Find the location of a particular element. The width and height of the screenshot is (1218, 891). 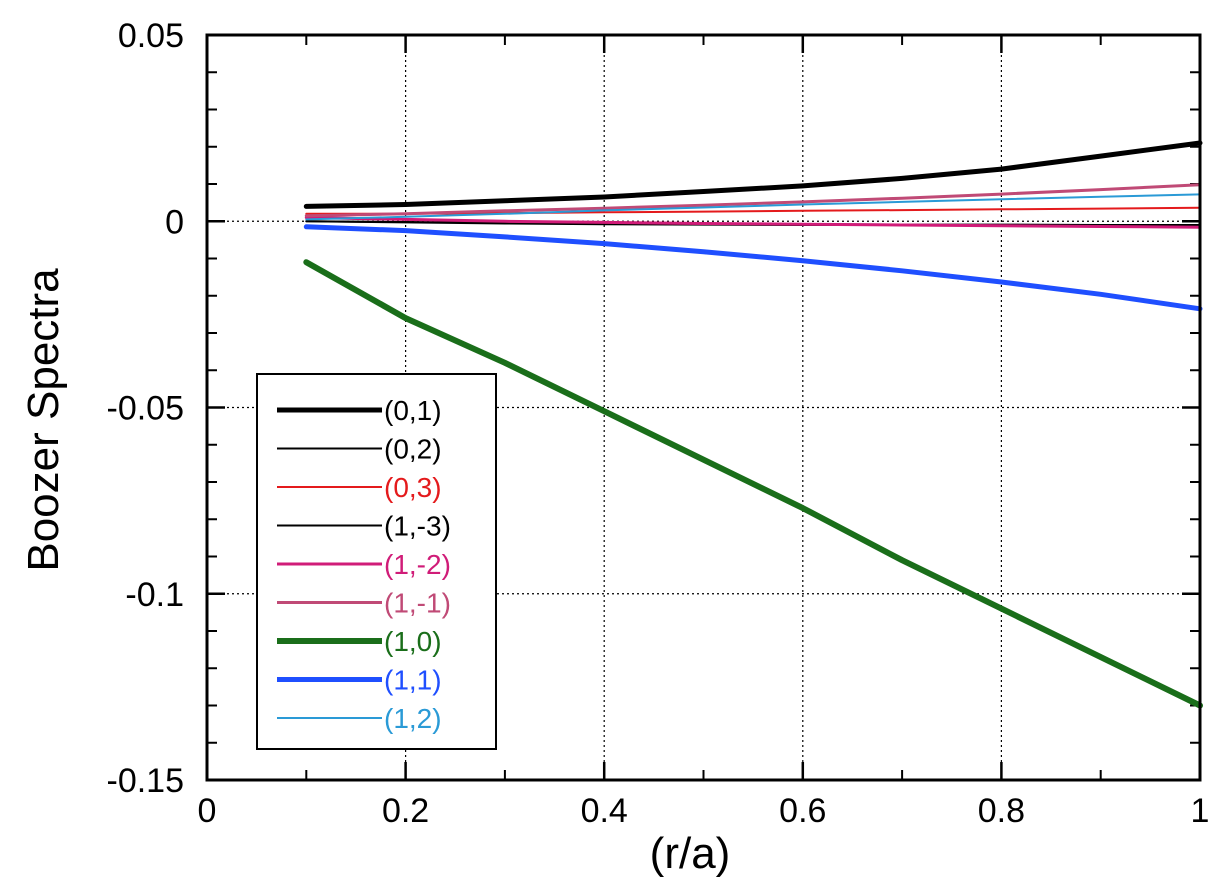

x-tick-label: 0.6 is located at coordinates (802, 811).